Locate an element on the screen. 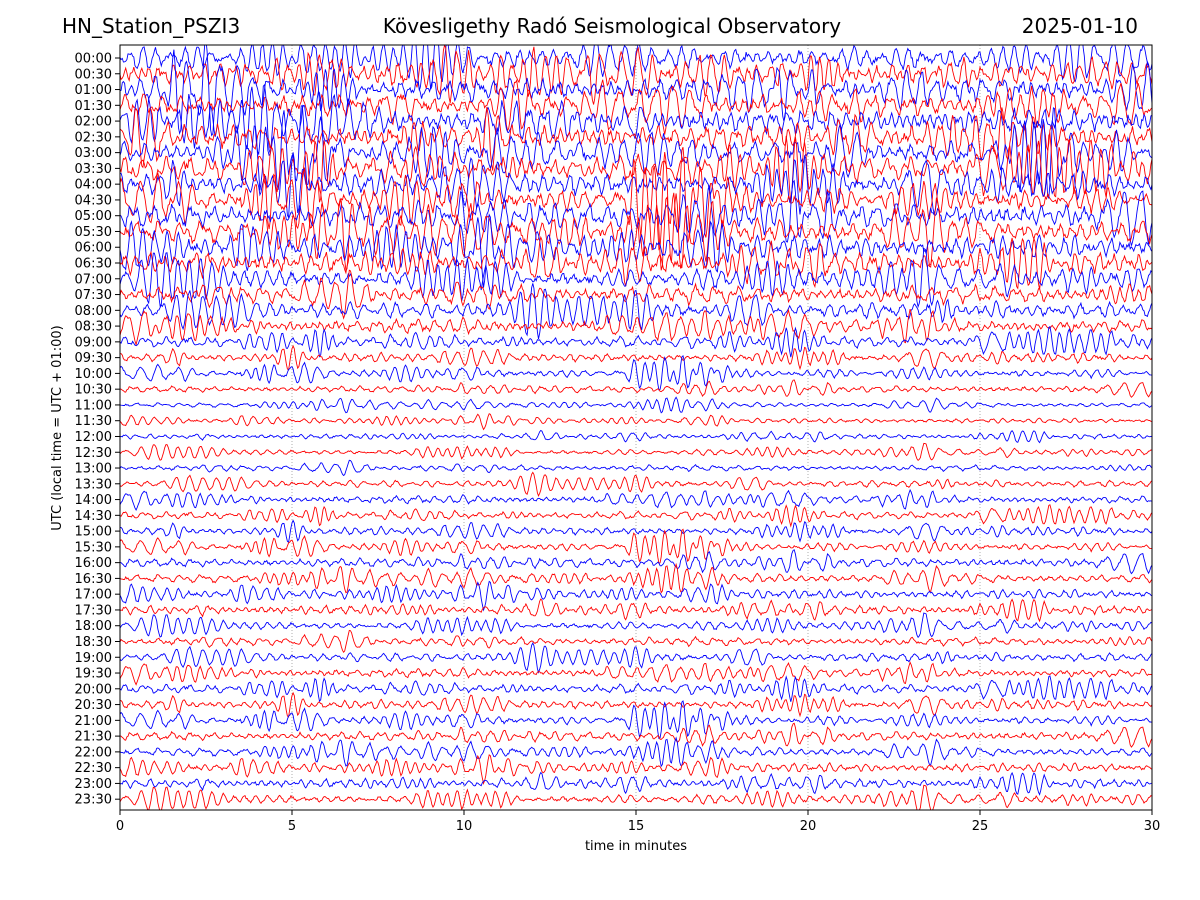  y-tick-label-2200: 22:00 is located at coordinates (93, 752).